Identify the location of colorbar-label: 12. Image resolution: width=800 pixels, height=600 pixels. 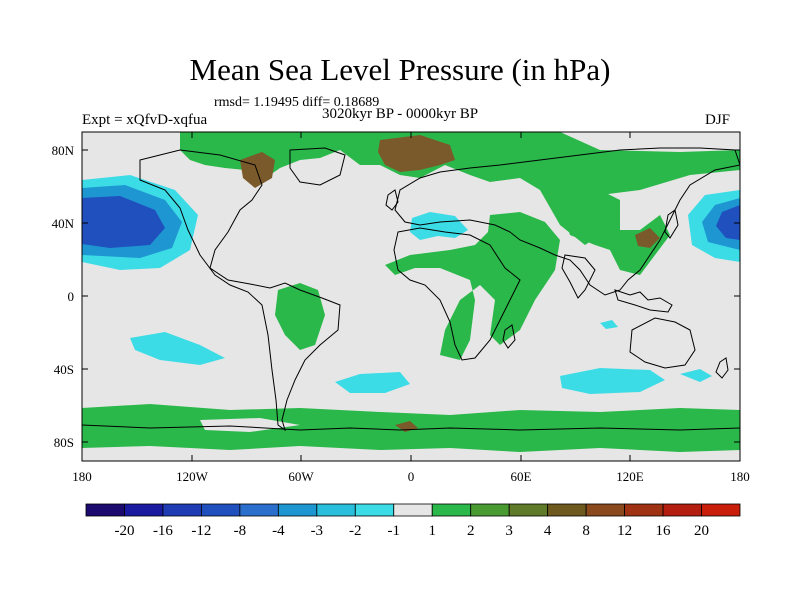
(624, 531).